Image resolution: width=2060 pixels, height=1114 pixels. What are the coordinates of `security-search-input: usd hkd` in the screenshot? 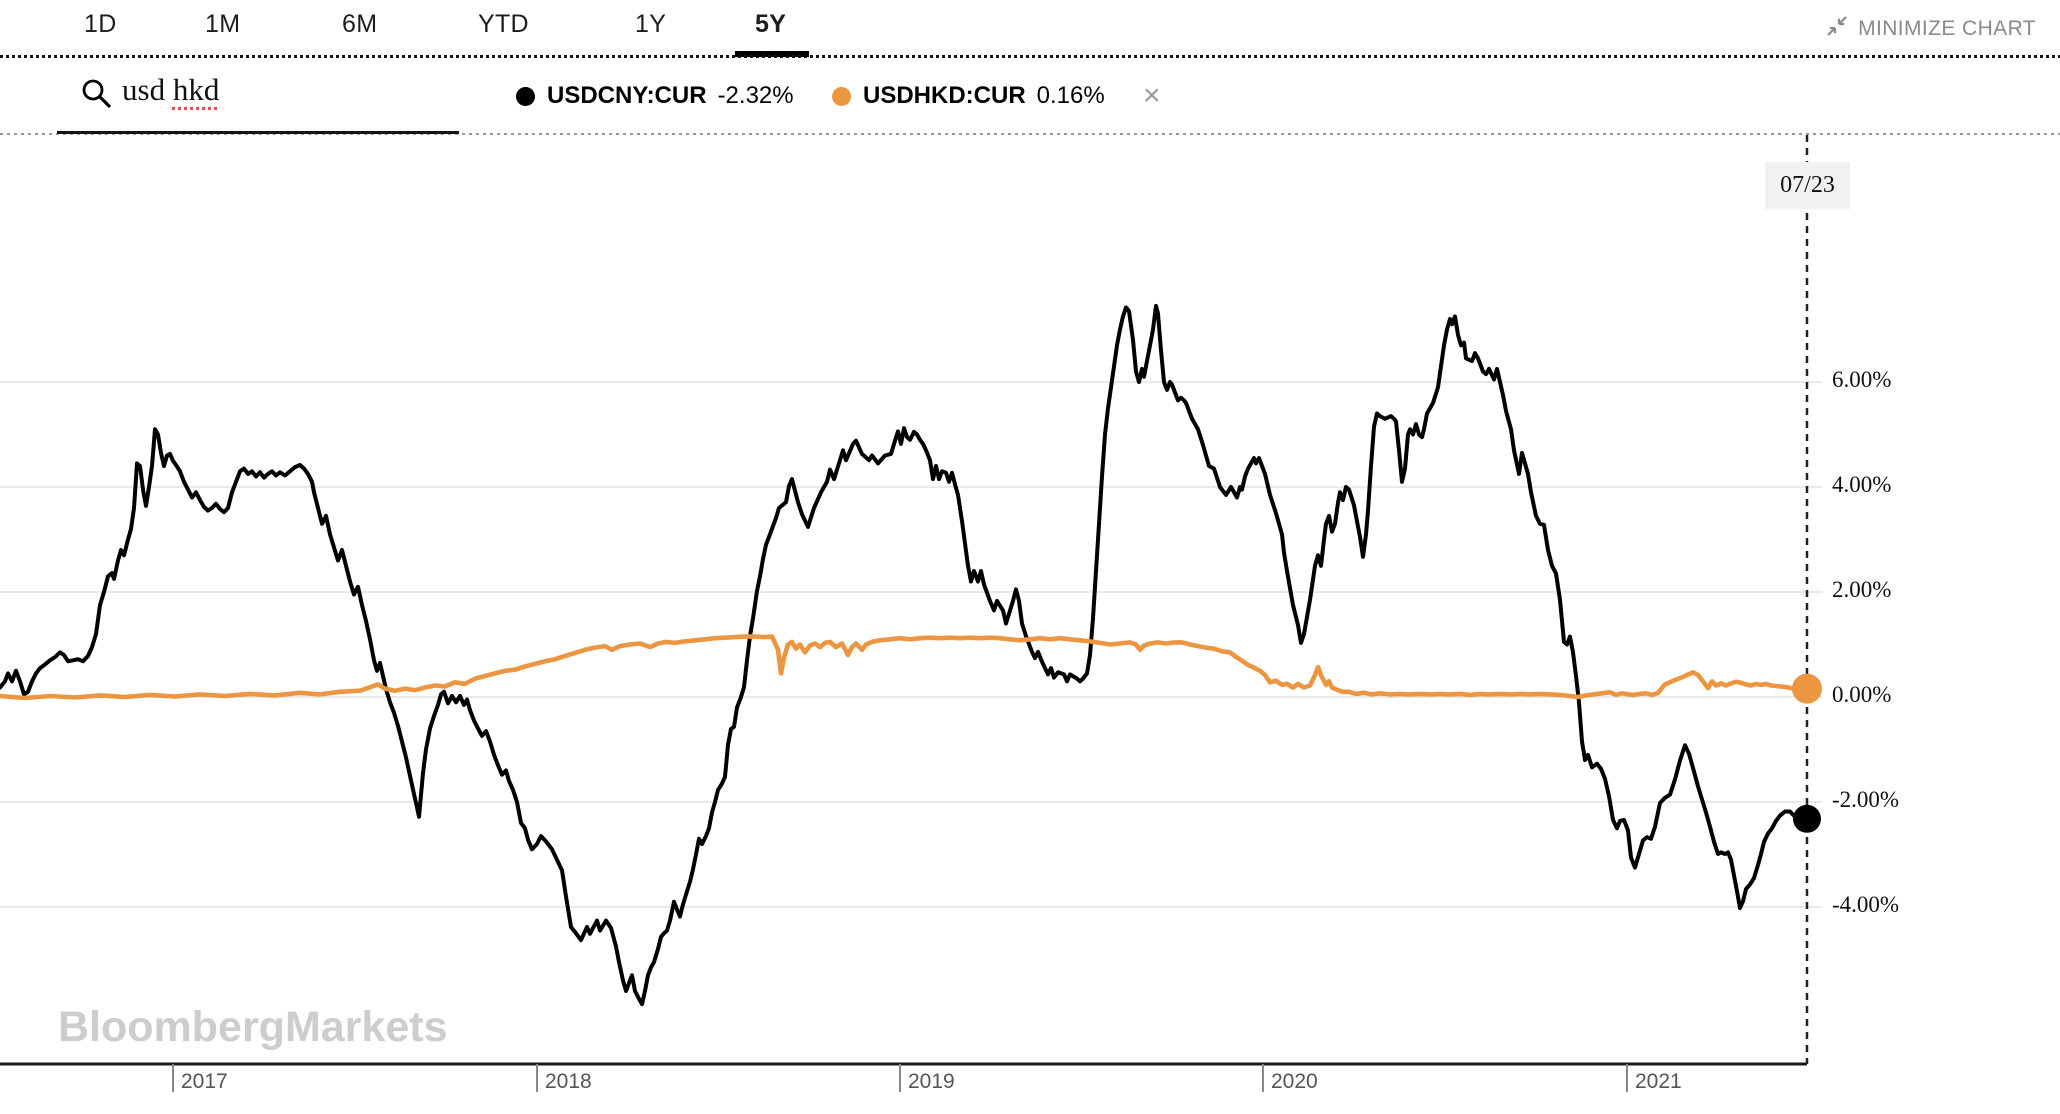 It's located at (272, 90).